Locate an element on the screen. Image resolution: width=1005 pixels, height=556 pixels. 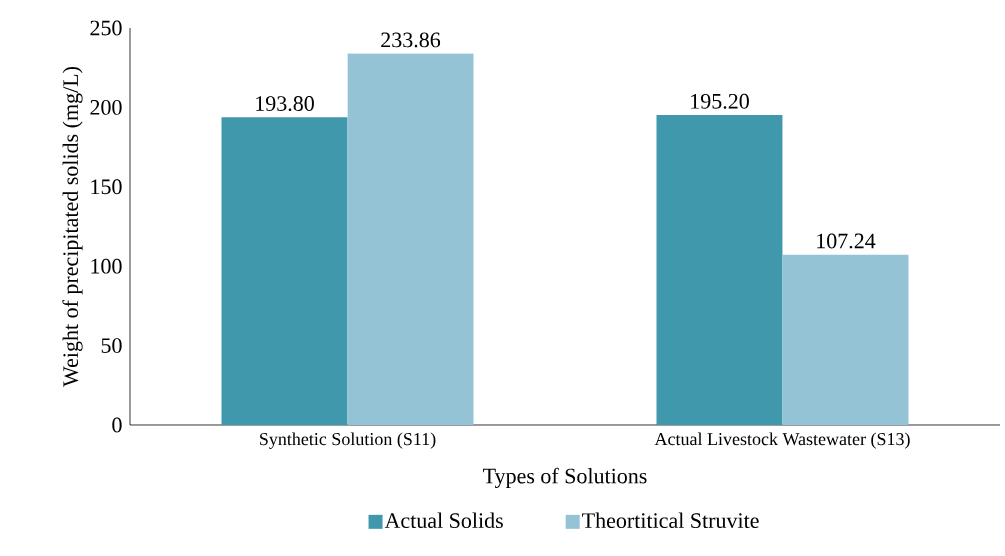
x-axis-title: Types of Solutions is located at coordinates (565, 477).